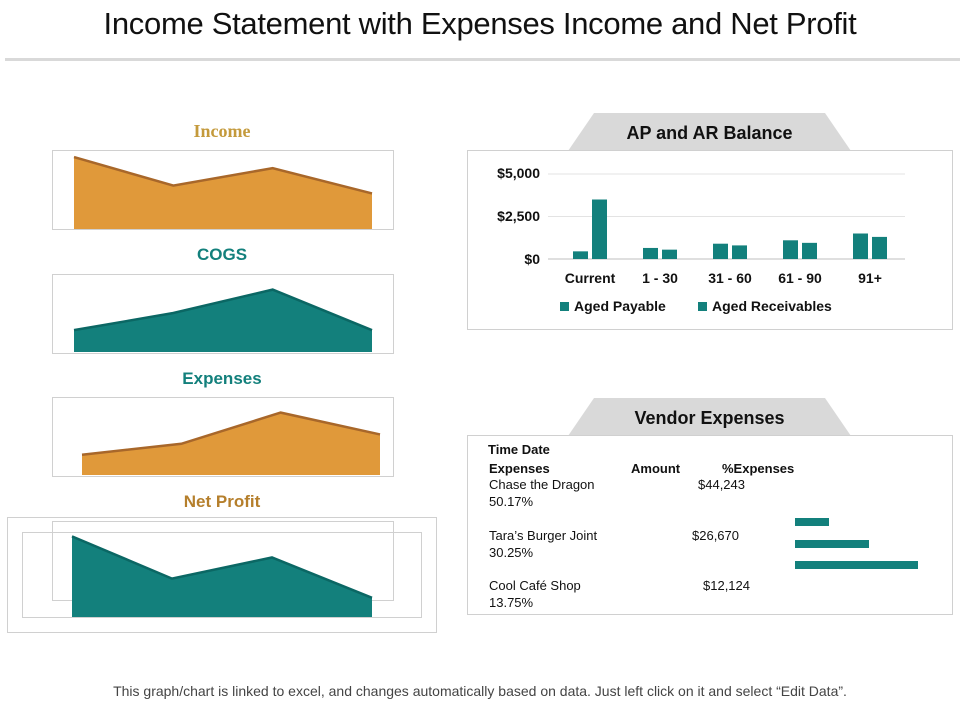  What do you see at coordinates (222, 501) in the screenshot?
I see `net-profit-chart-title: Net Profit` at bounding box center [222, 501].